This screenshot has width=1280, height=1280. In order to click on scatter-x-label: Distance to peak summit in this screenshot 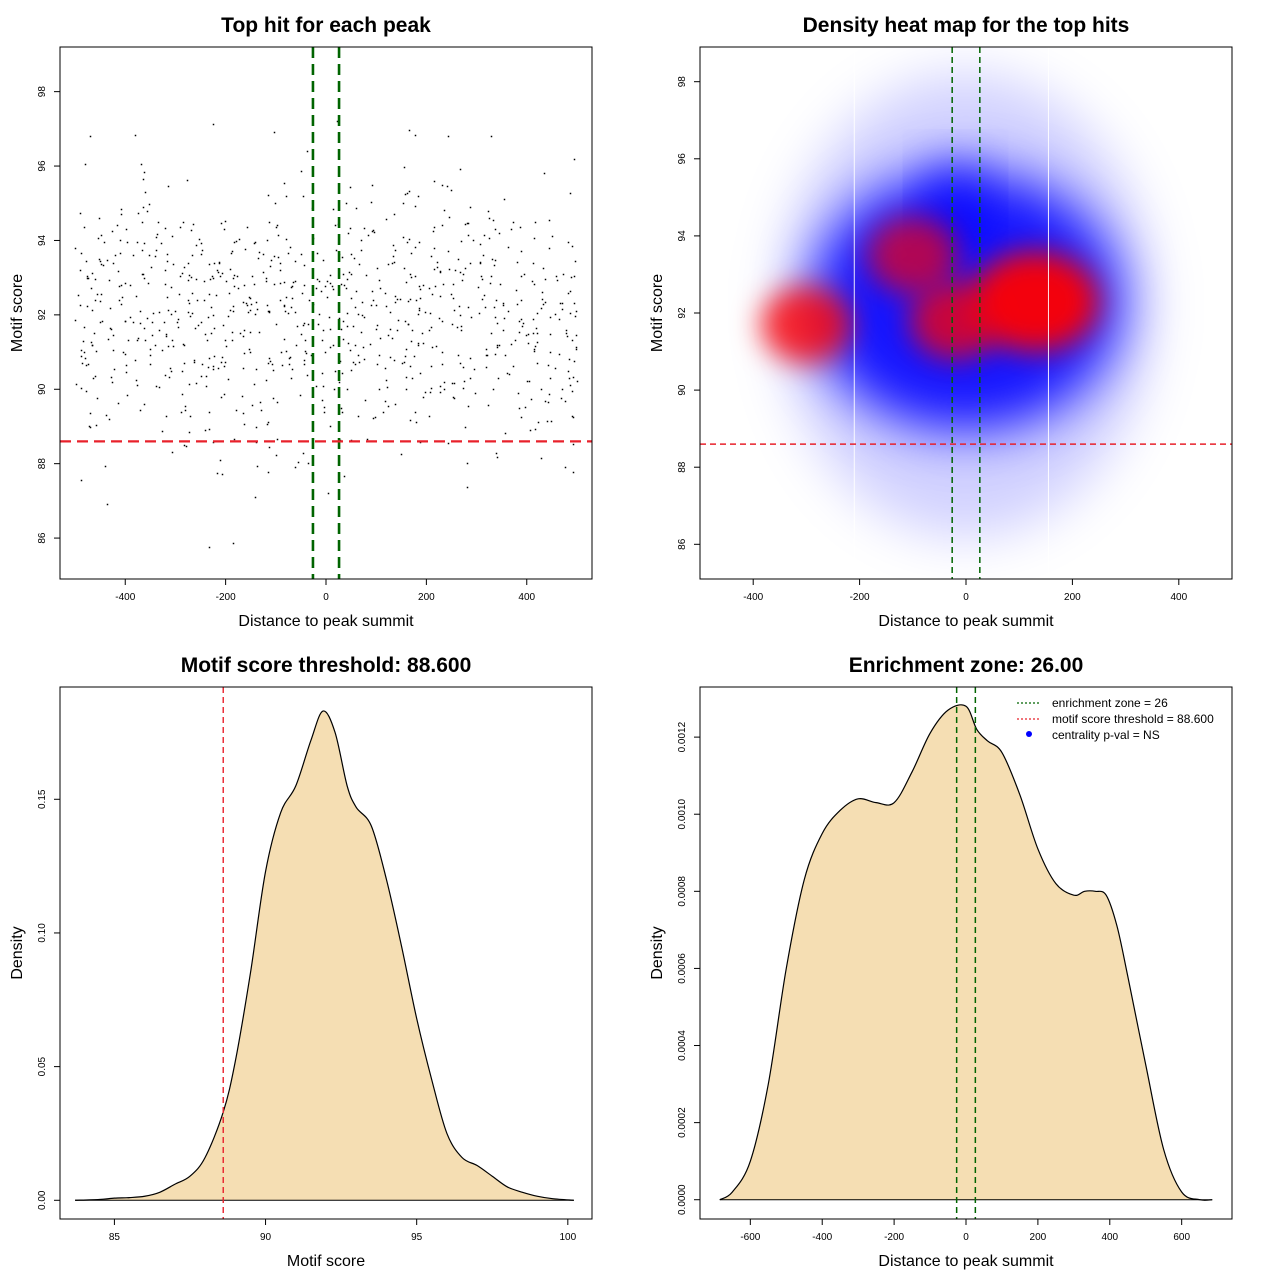, I will do `click(326, 621)`.